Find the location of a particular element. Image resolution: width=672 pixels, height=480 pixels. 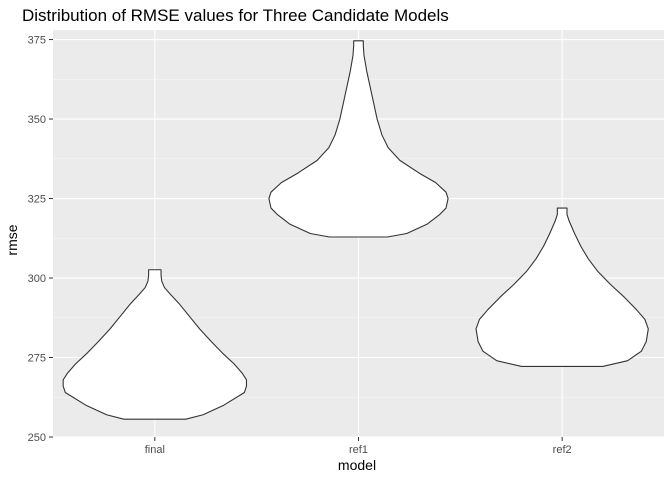

y-tick-label: 375 is located at coordinates (37, 41).